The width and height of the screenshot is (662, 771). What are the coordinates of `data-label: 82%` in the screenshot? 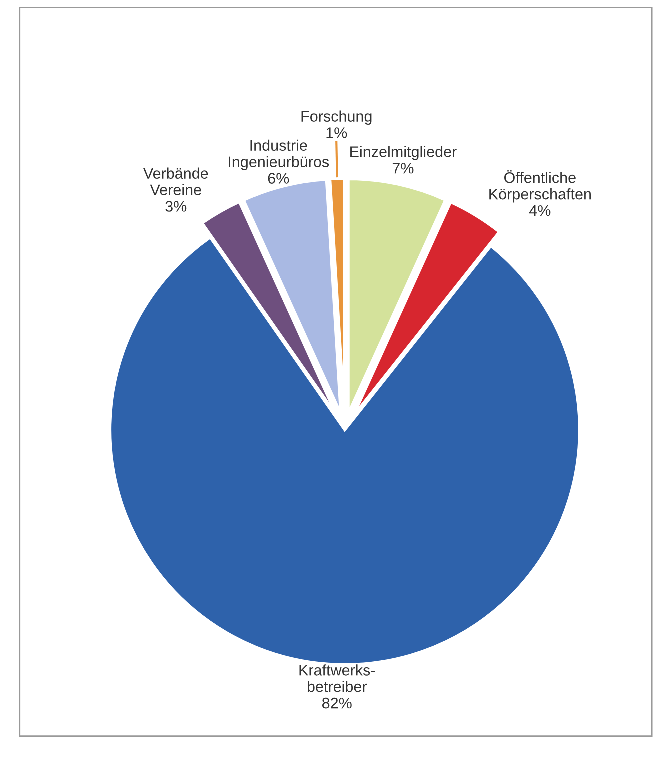 It's located at (337, 703).